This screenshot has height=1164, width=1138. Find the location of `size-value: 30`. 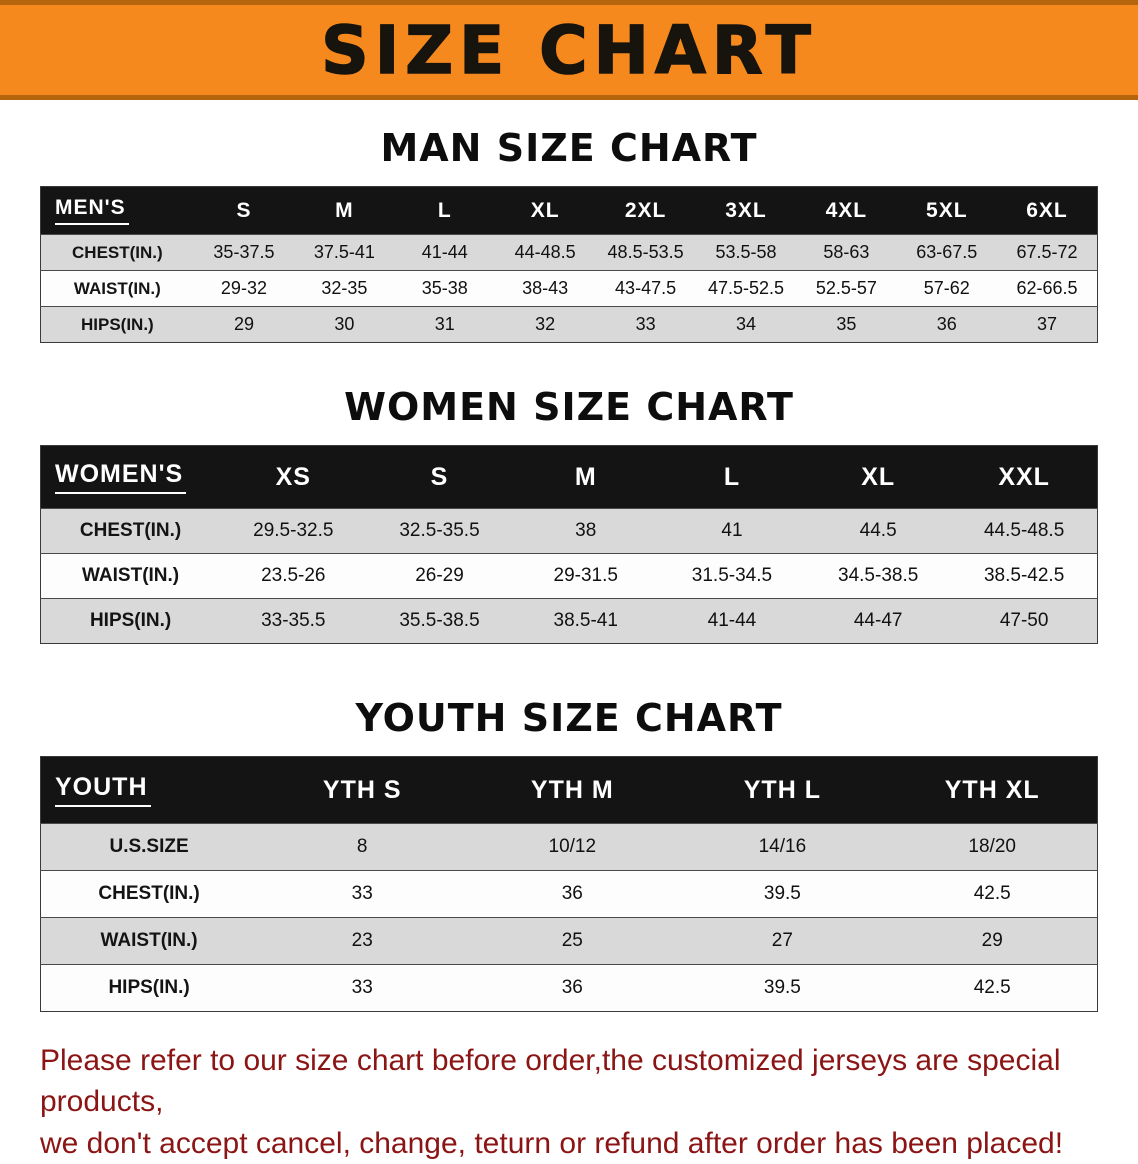

size-value: 30 is located at coordinates (344, 324).